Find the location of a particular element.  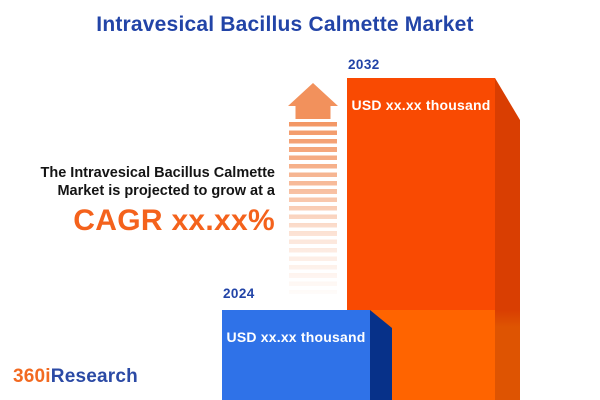

logo-360iresearch: 360iResearch is located at coordinates (75, 377).